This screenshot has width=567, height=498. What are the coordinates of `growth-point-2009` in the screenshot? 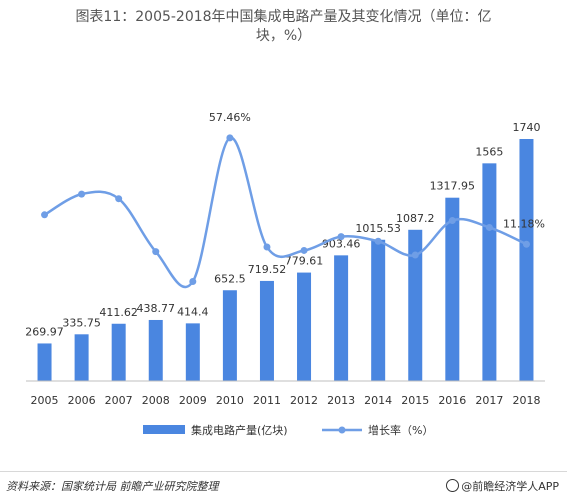 It's located at (193, 281).